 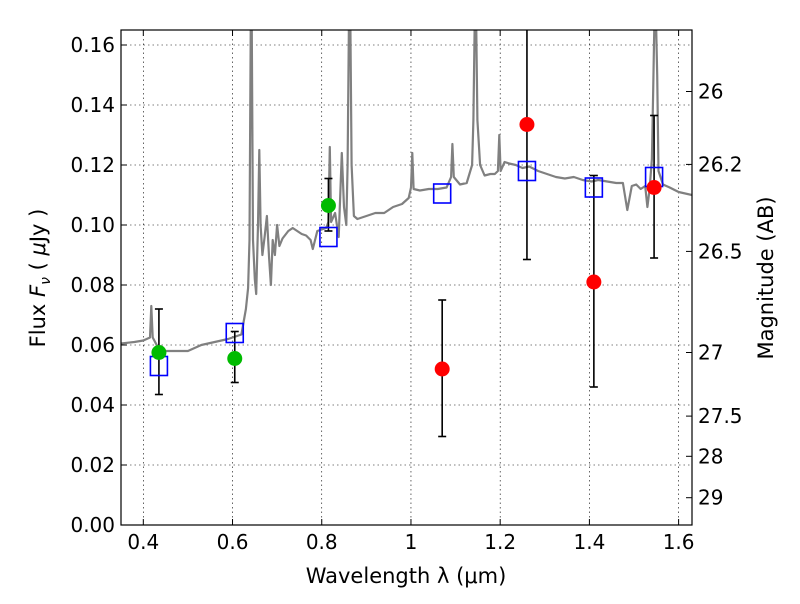 What do you see at coordinates (92, 105) in the screenshot?
I see `y-tick-label: 0.14` at bounding box center [92, 105].